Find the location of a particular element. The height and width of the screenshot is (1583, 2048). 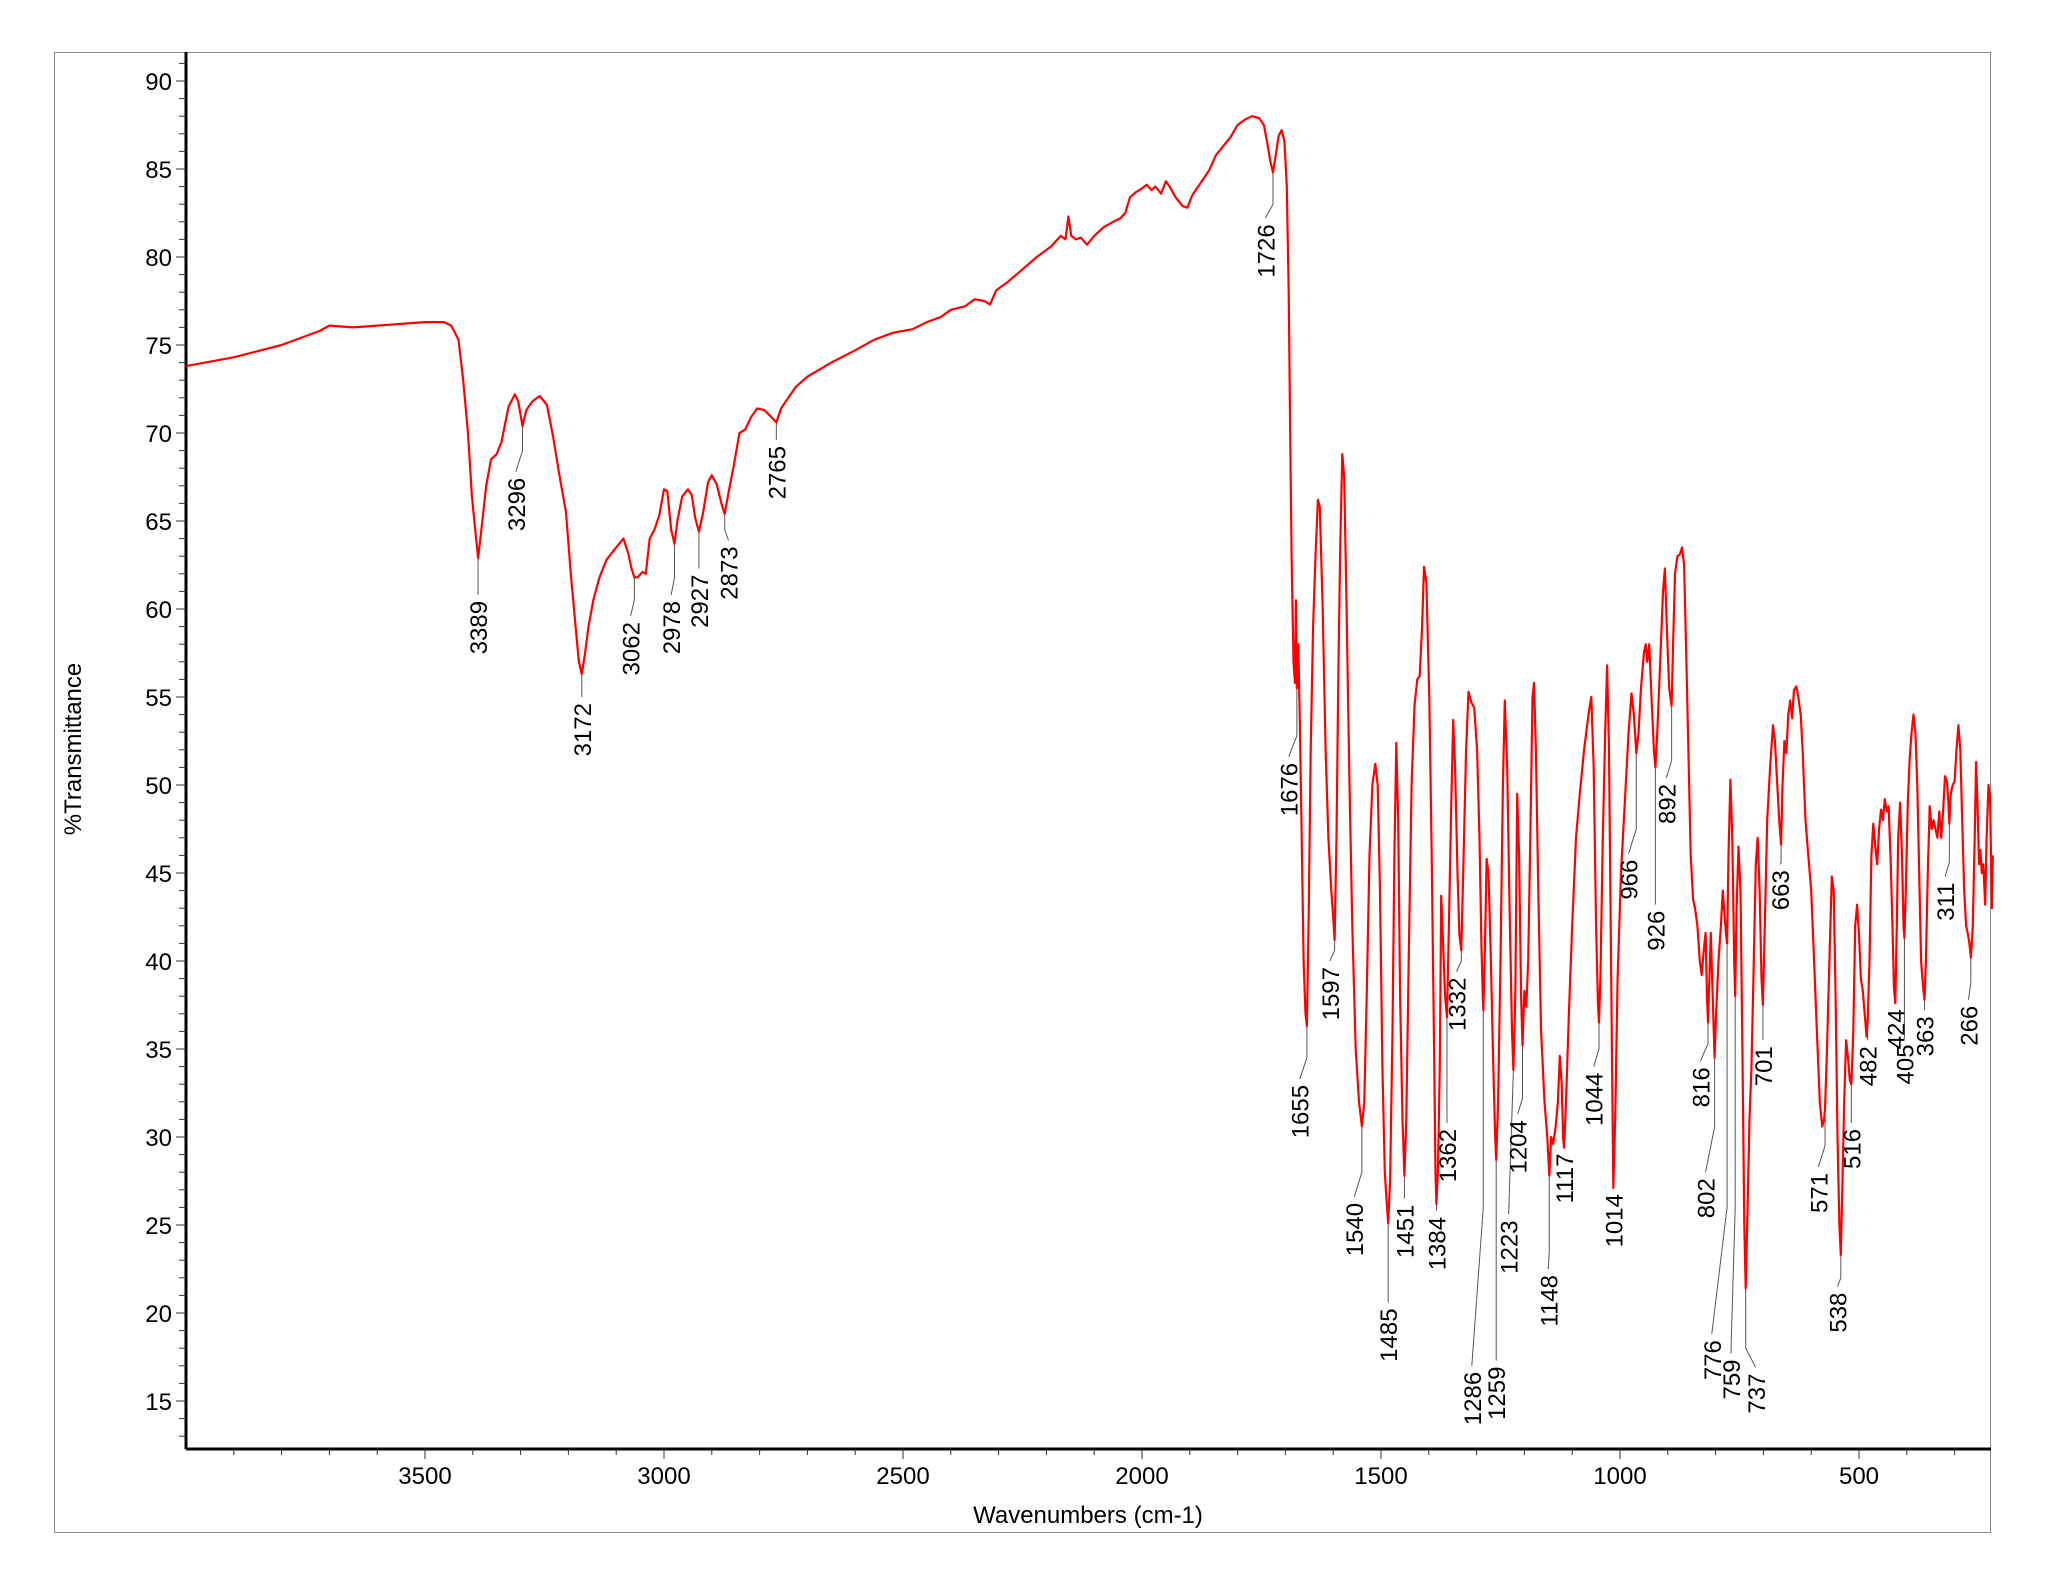

x-tick-label: 1000 is located at coordinates (1619, 1476).